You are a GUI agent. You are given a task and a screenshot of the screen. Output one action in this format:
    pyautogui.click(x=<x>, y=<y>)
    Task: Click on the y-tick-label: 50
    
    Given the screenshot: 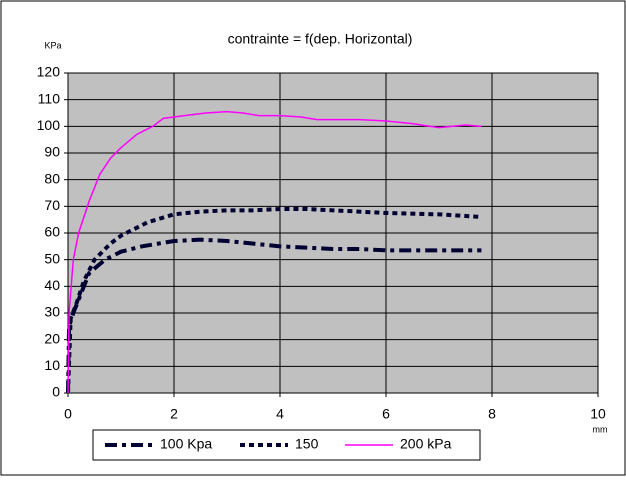 What is the action you would take?
    pyautogui.click(x=52, y=258)
    